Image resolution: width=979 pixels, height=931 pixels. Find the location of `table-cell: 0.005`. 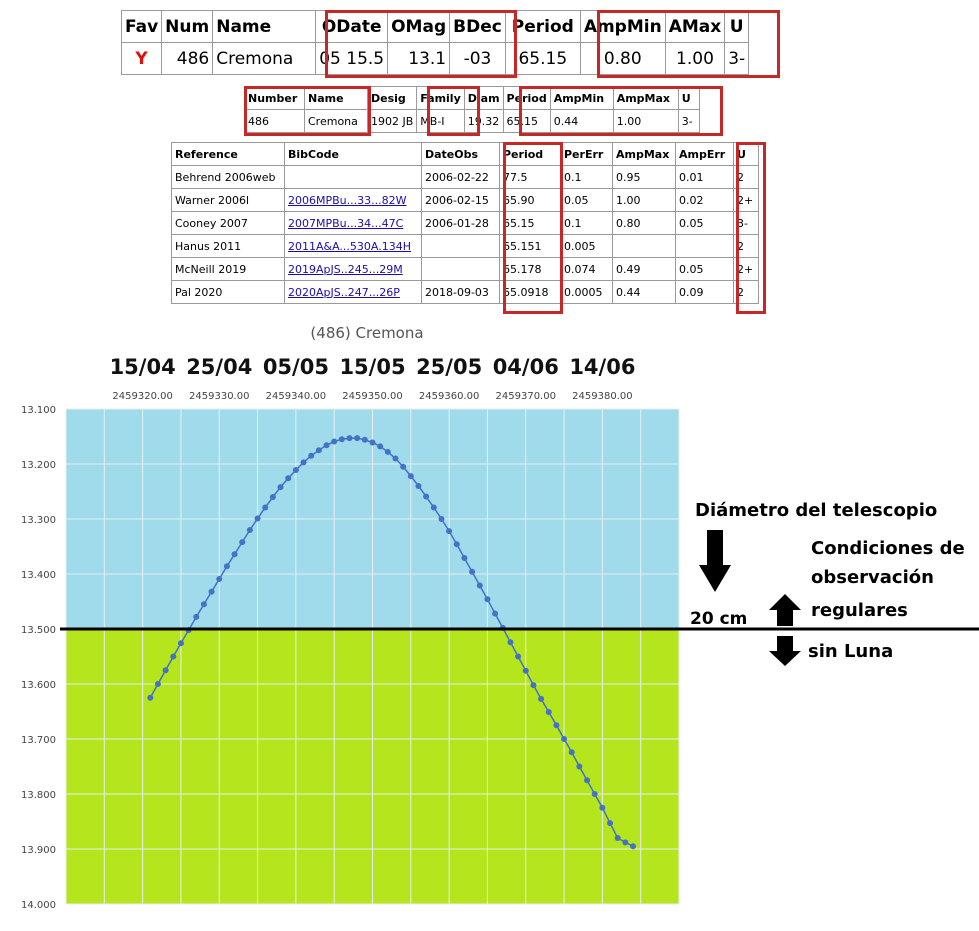

table-cell: 0.005 is located at coordinates (586, 246).